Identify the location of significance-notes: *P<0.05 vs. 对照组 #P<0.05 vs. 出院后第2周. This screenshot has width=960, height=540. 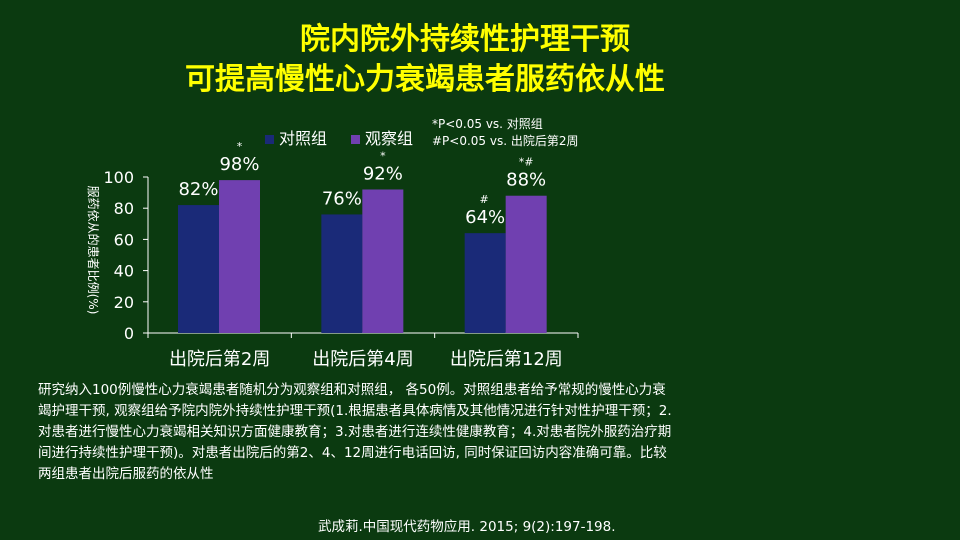
(505, 133).